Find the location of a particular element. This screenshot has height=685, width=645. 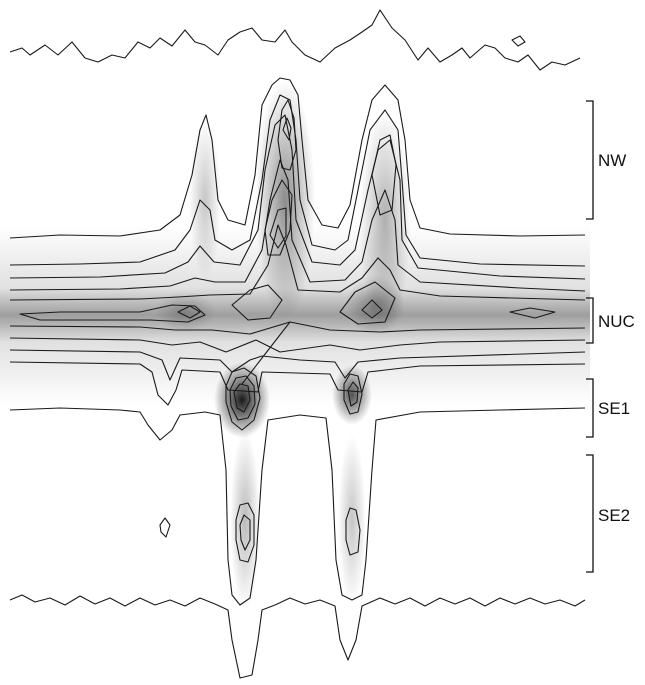

region-bracket-se1: SE1 is located at coordinates (608, 408).